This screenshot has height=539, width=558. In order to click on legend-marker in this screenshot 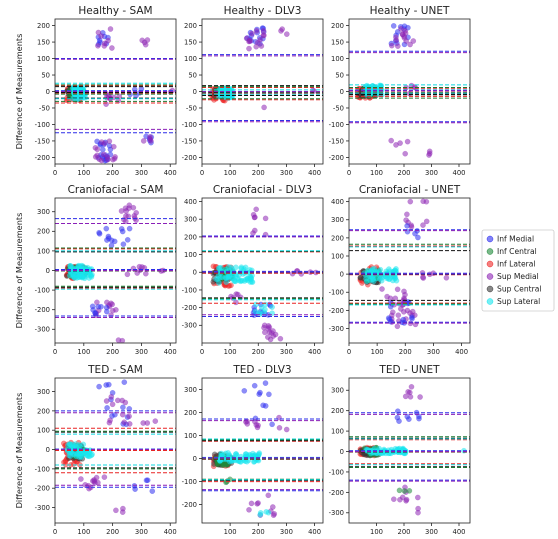, I will do `click(490, 276)`.